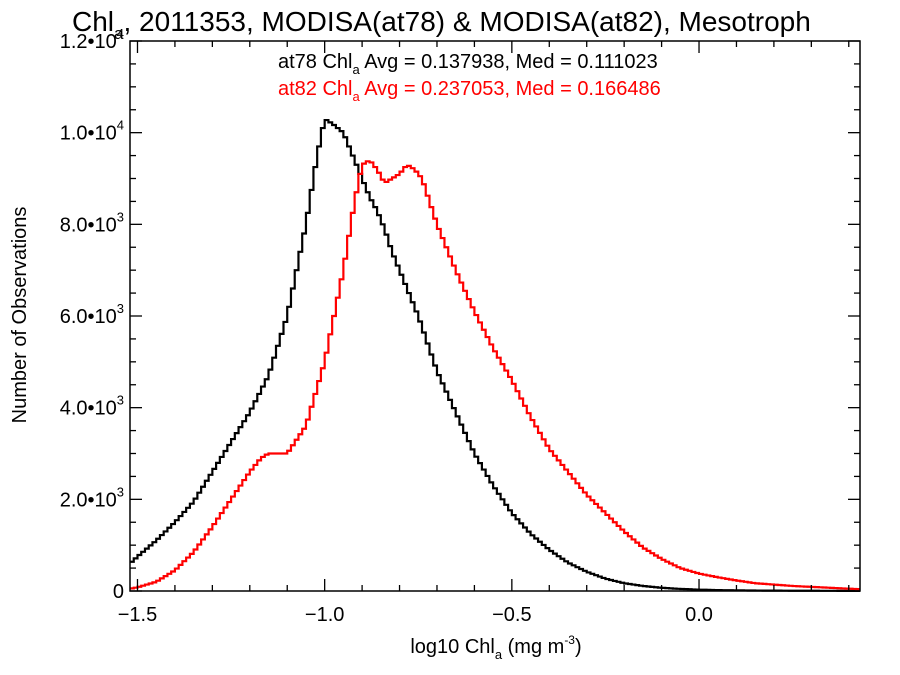  I want to click on y-tick-label: 1.0•104, so click(92, 131).